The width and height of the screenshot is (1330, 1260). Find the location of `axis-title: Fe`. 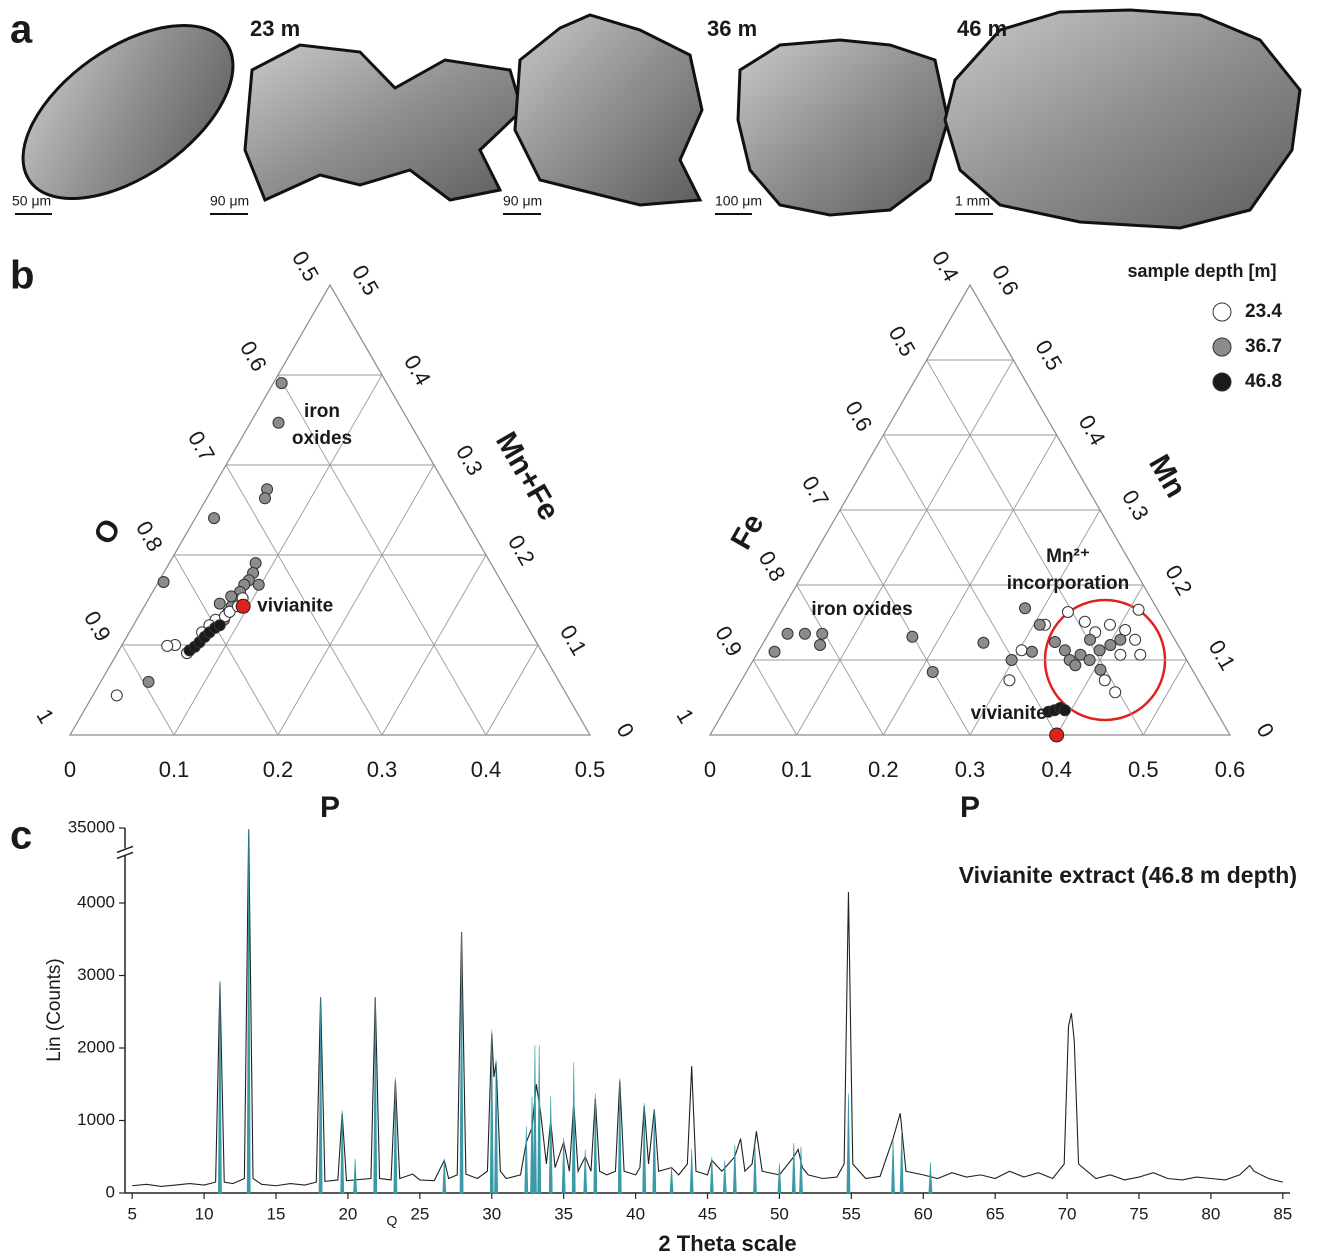

axis-title: Fe is located at coordinates (748, 531).